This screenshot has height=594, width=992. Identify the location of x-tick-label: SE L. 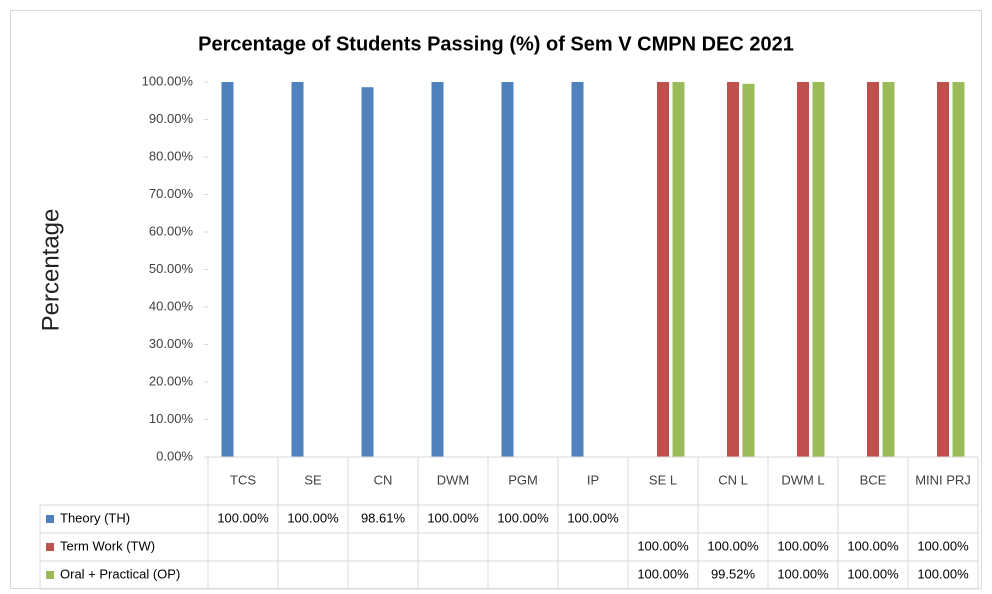
(663, 479).